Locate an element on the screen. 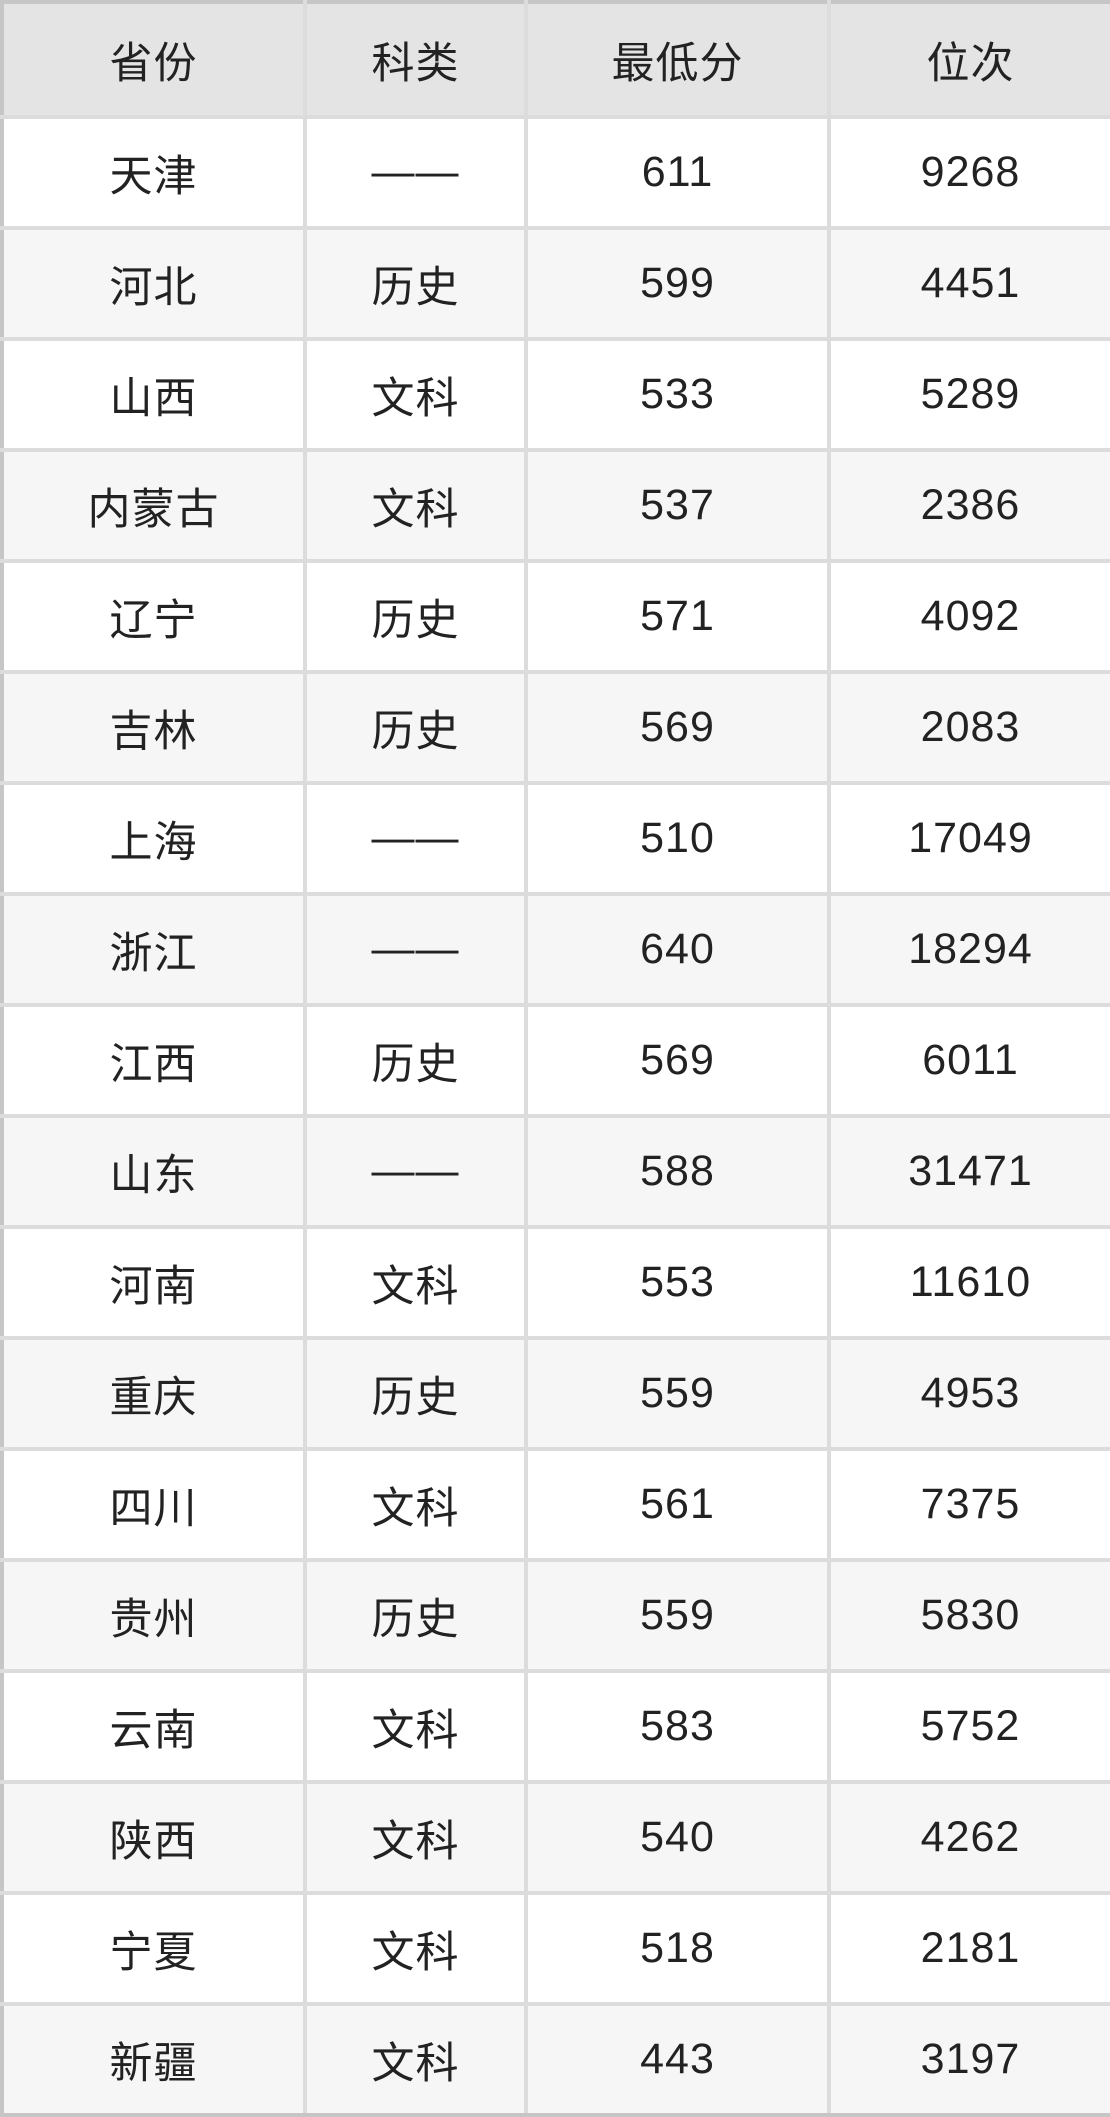 The image size is (1110, 2117). province-cell: 新疆 is located at coordinates (153, 2059).